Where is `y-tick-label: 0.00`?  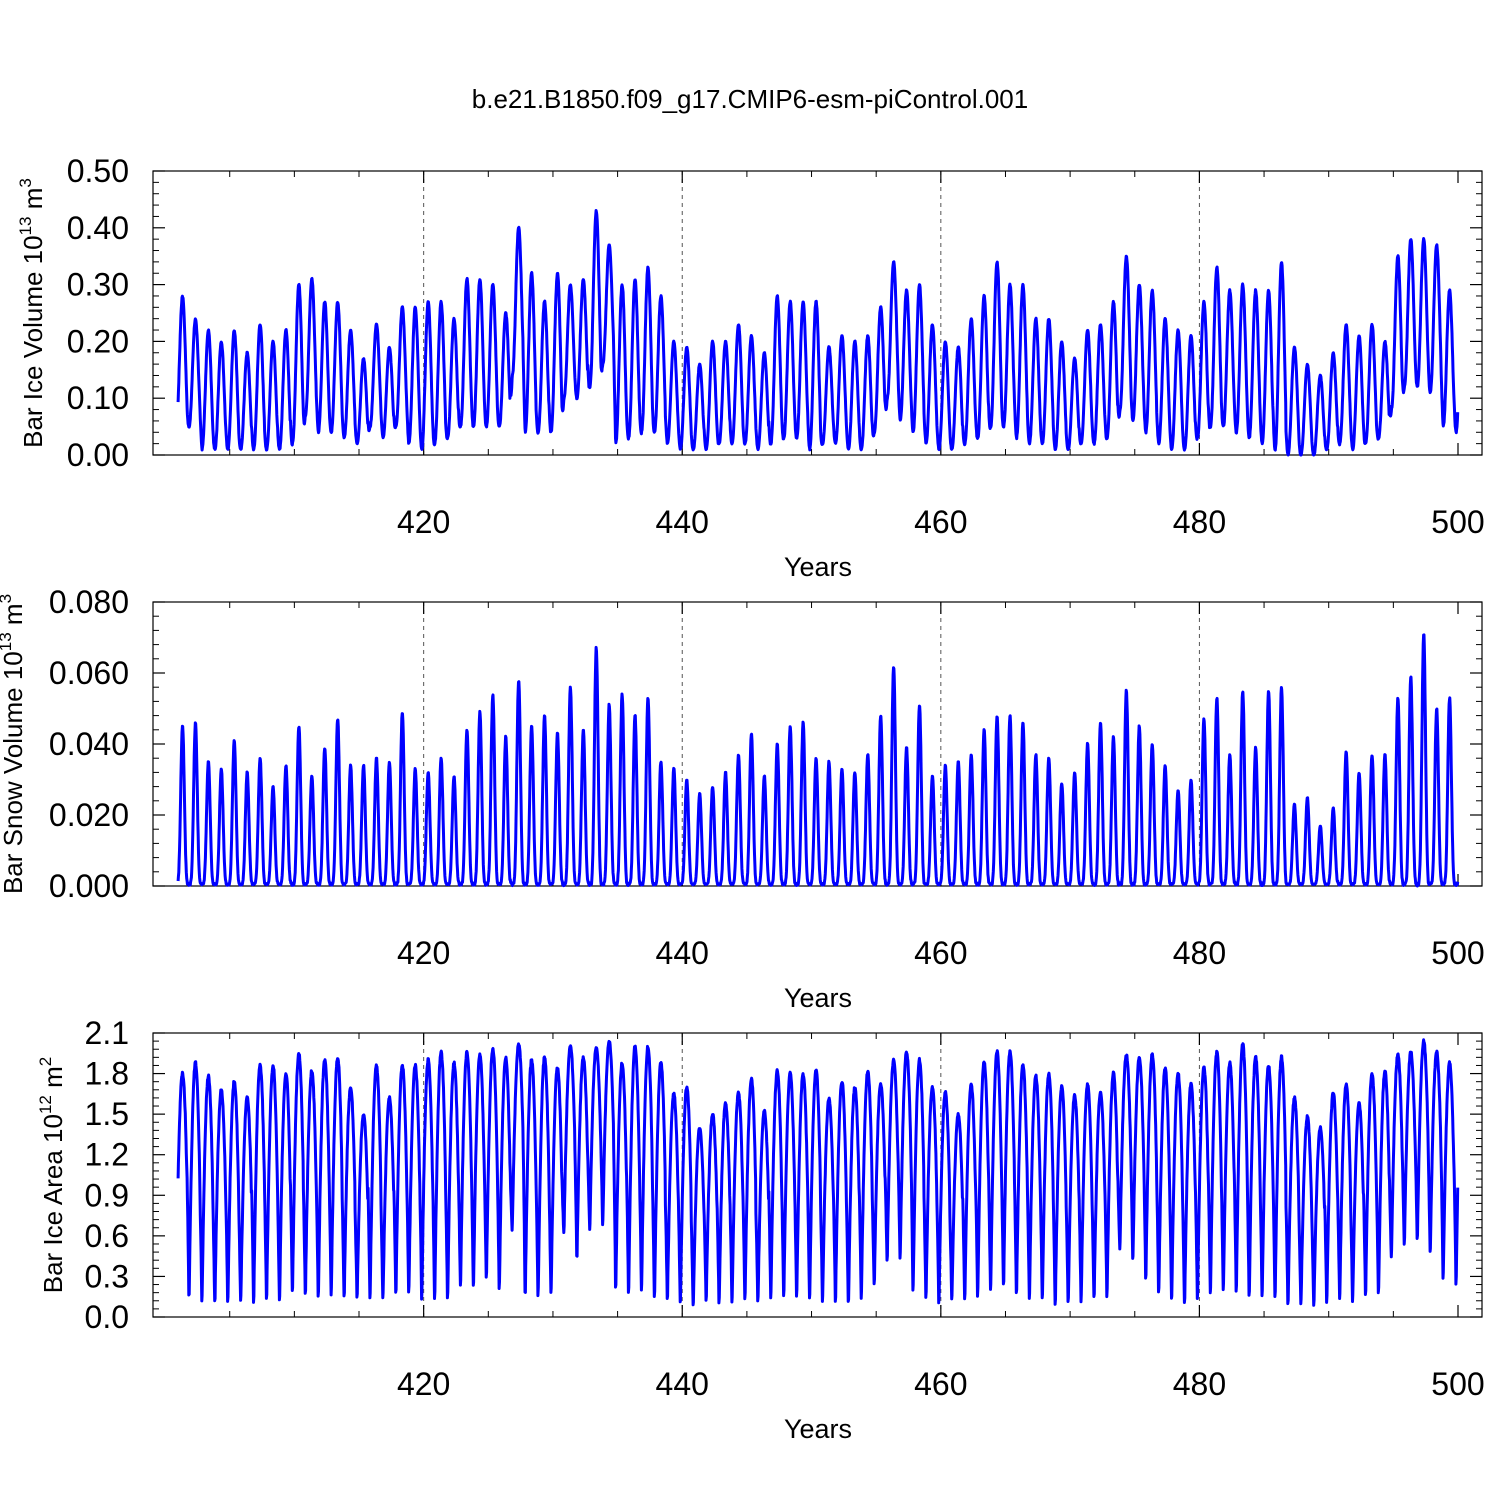
y-tick-label: 0.00 is located at coordinates (98, 455).